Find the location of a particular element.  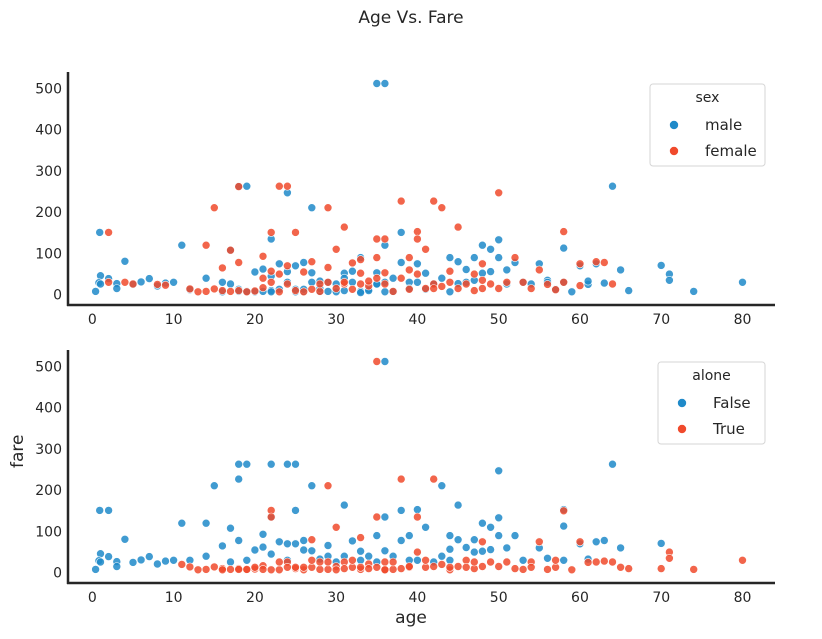

legend-label: male is located at coordinates (723, 125).